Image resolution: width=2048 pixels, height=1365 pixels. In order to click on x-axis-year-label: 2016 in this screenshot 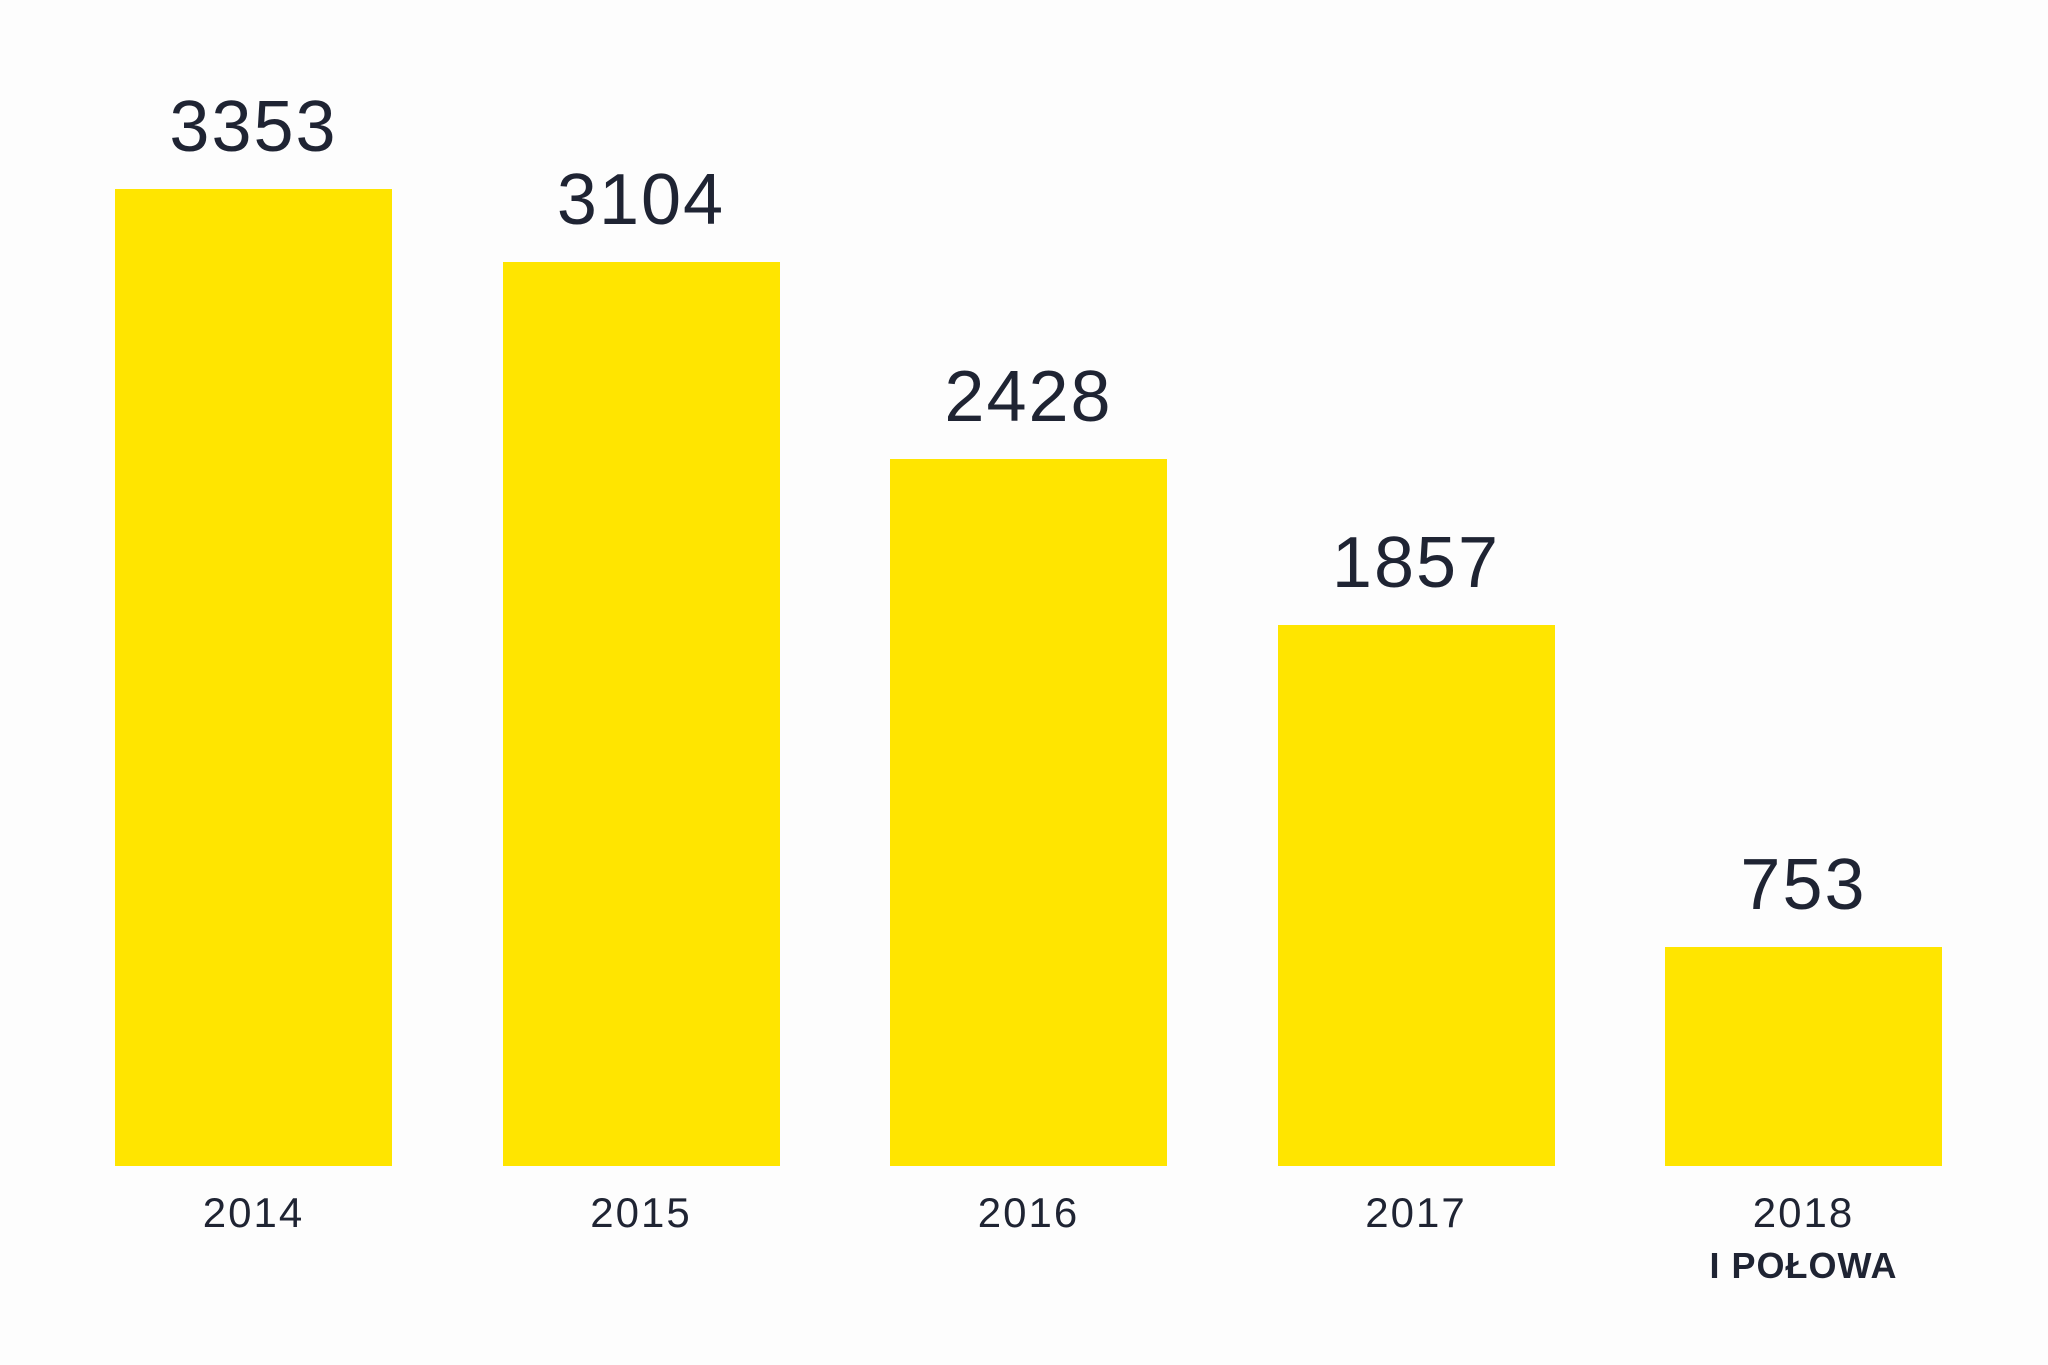, I will do `click(1028, 1212)`.